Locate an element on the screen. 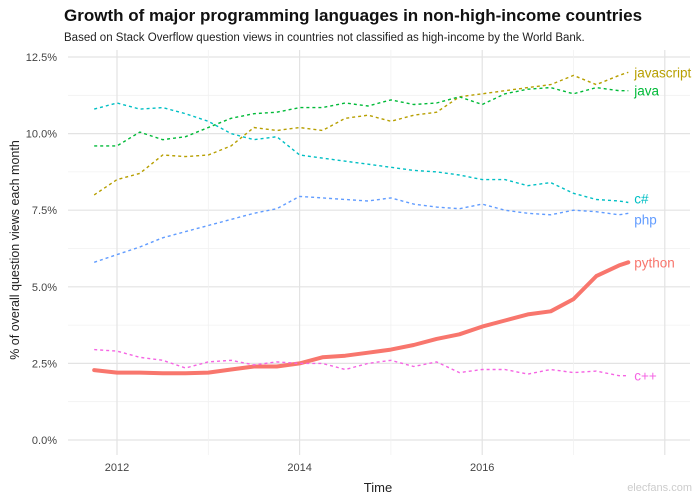 The height and width of the screenshot is (500, 700). y-axis-label: % of overall question views each month is located at coordinates (15, 250).